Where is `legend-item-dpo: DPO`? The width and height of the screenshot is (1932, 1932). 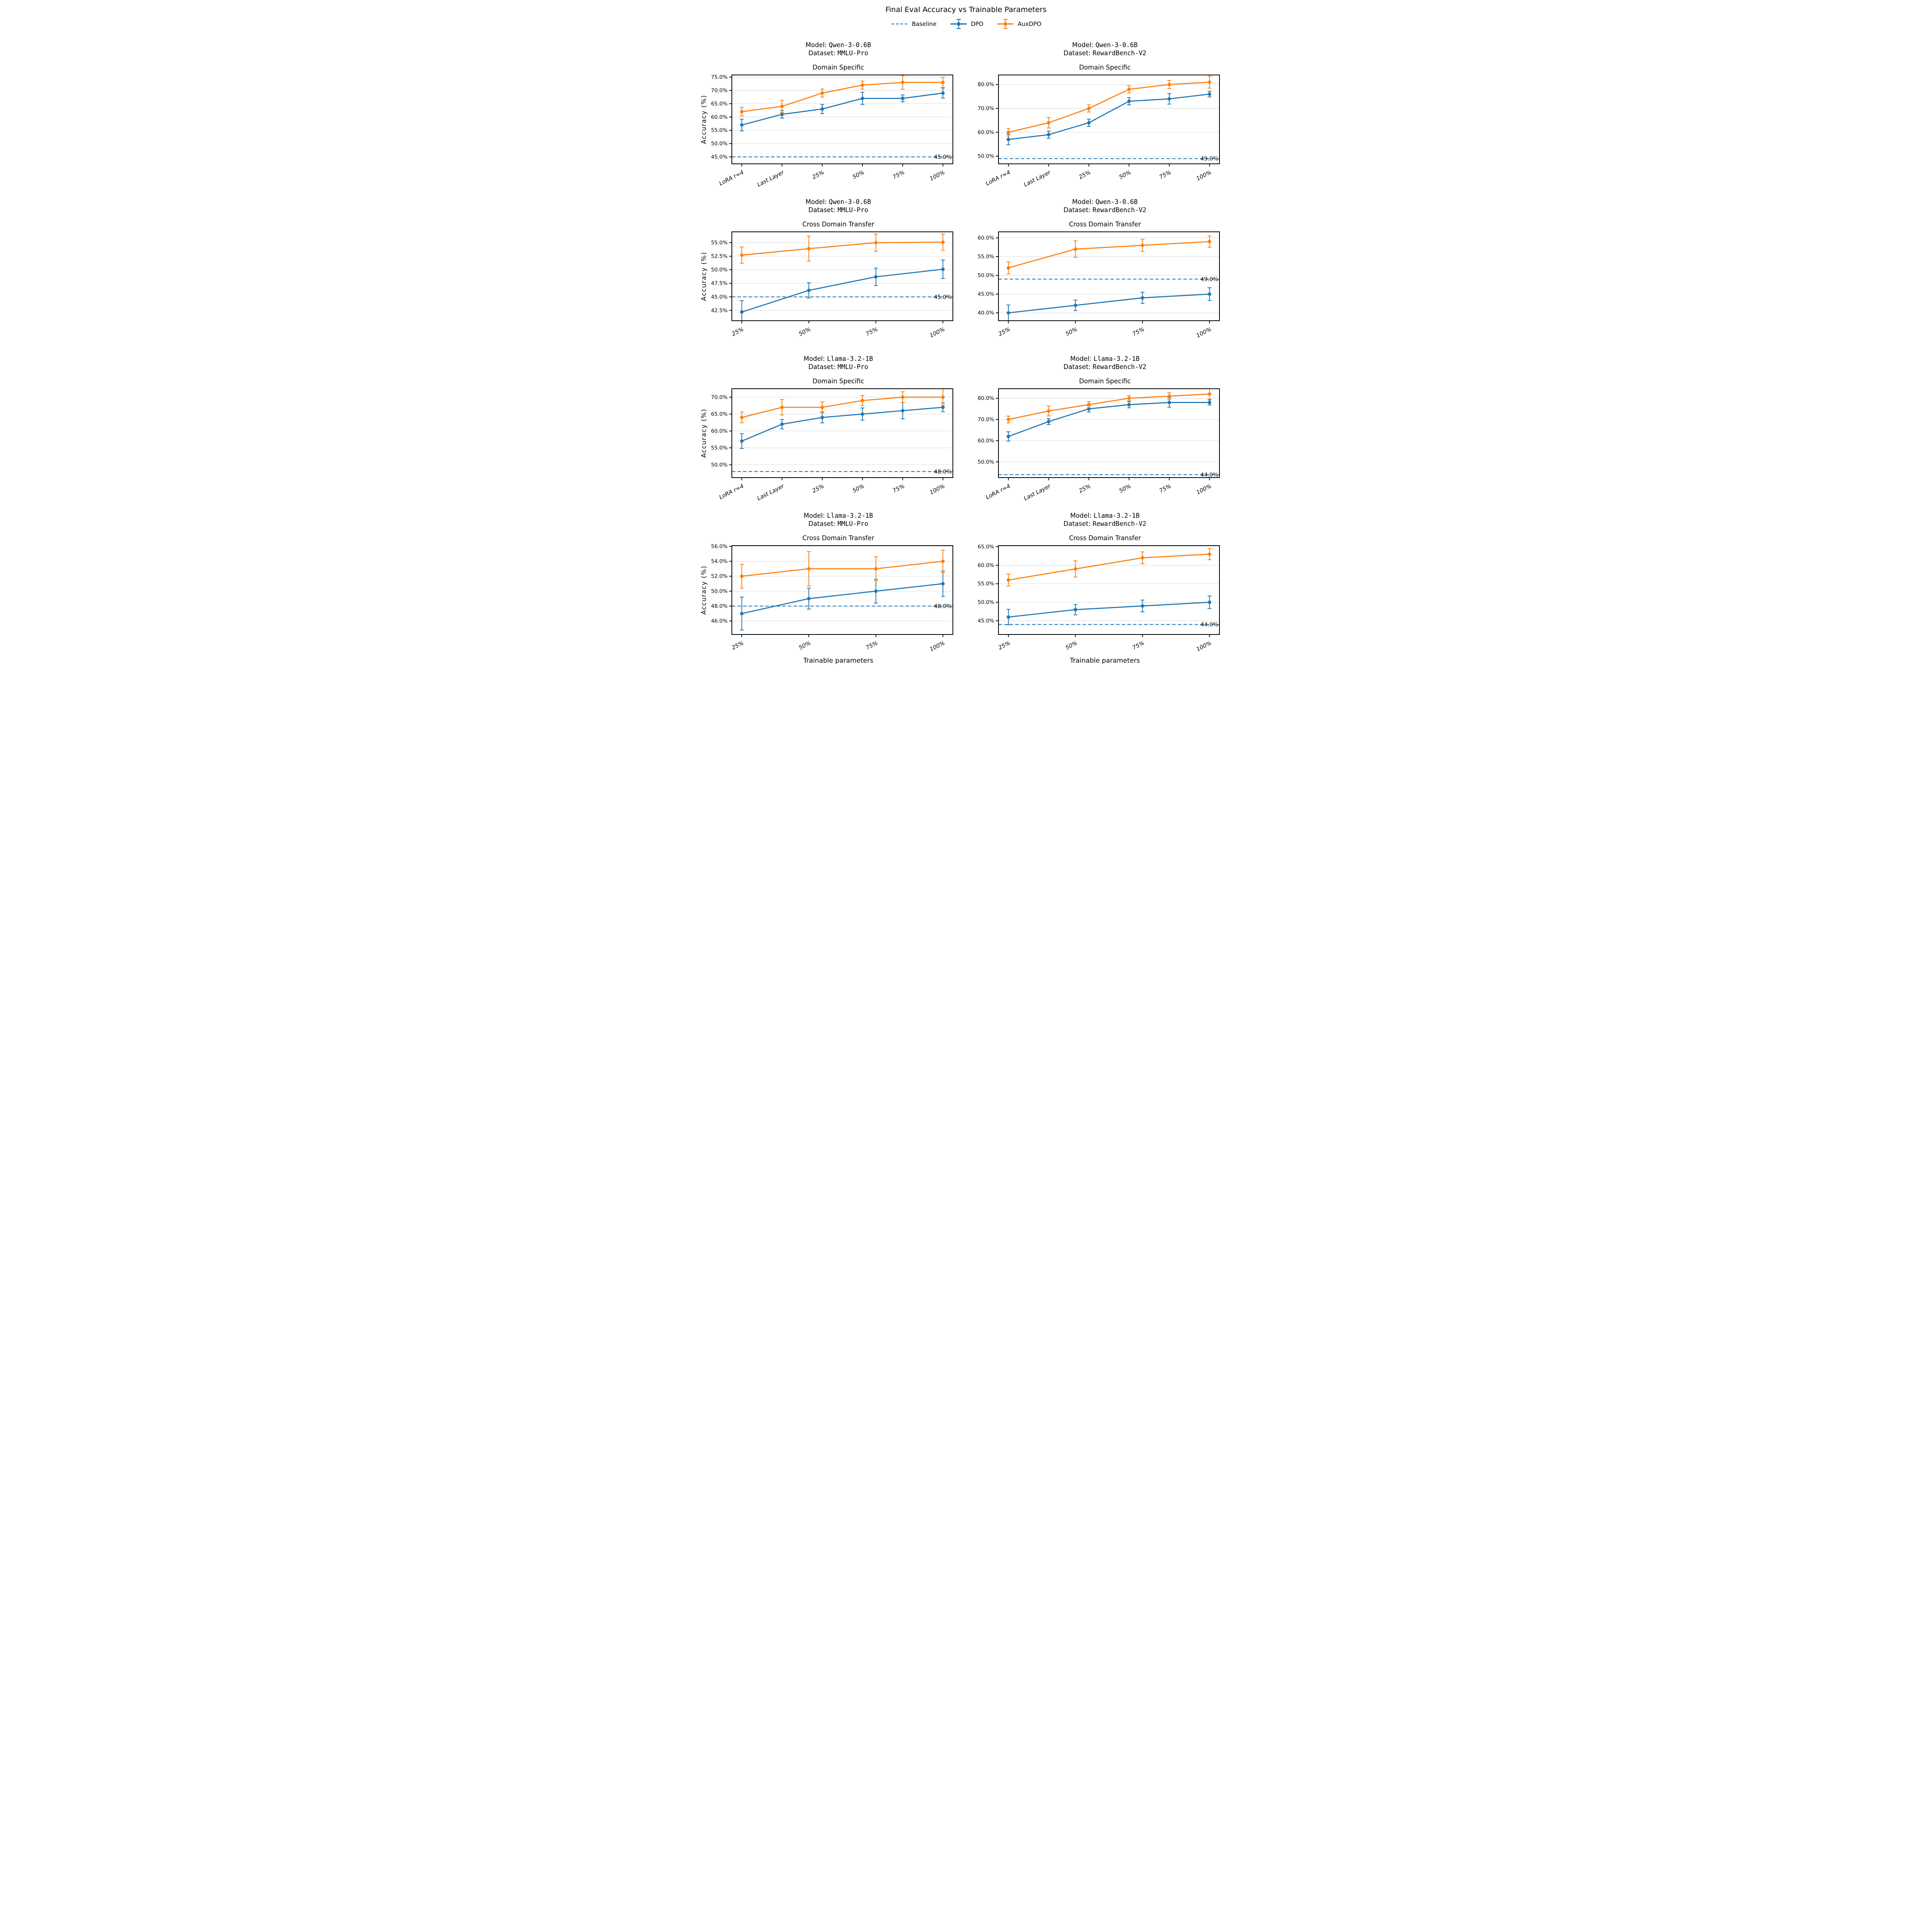 legend-item-dpo: DPO is located at coordinates (967, 24).